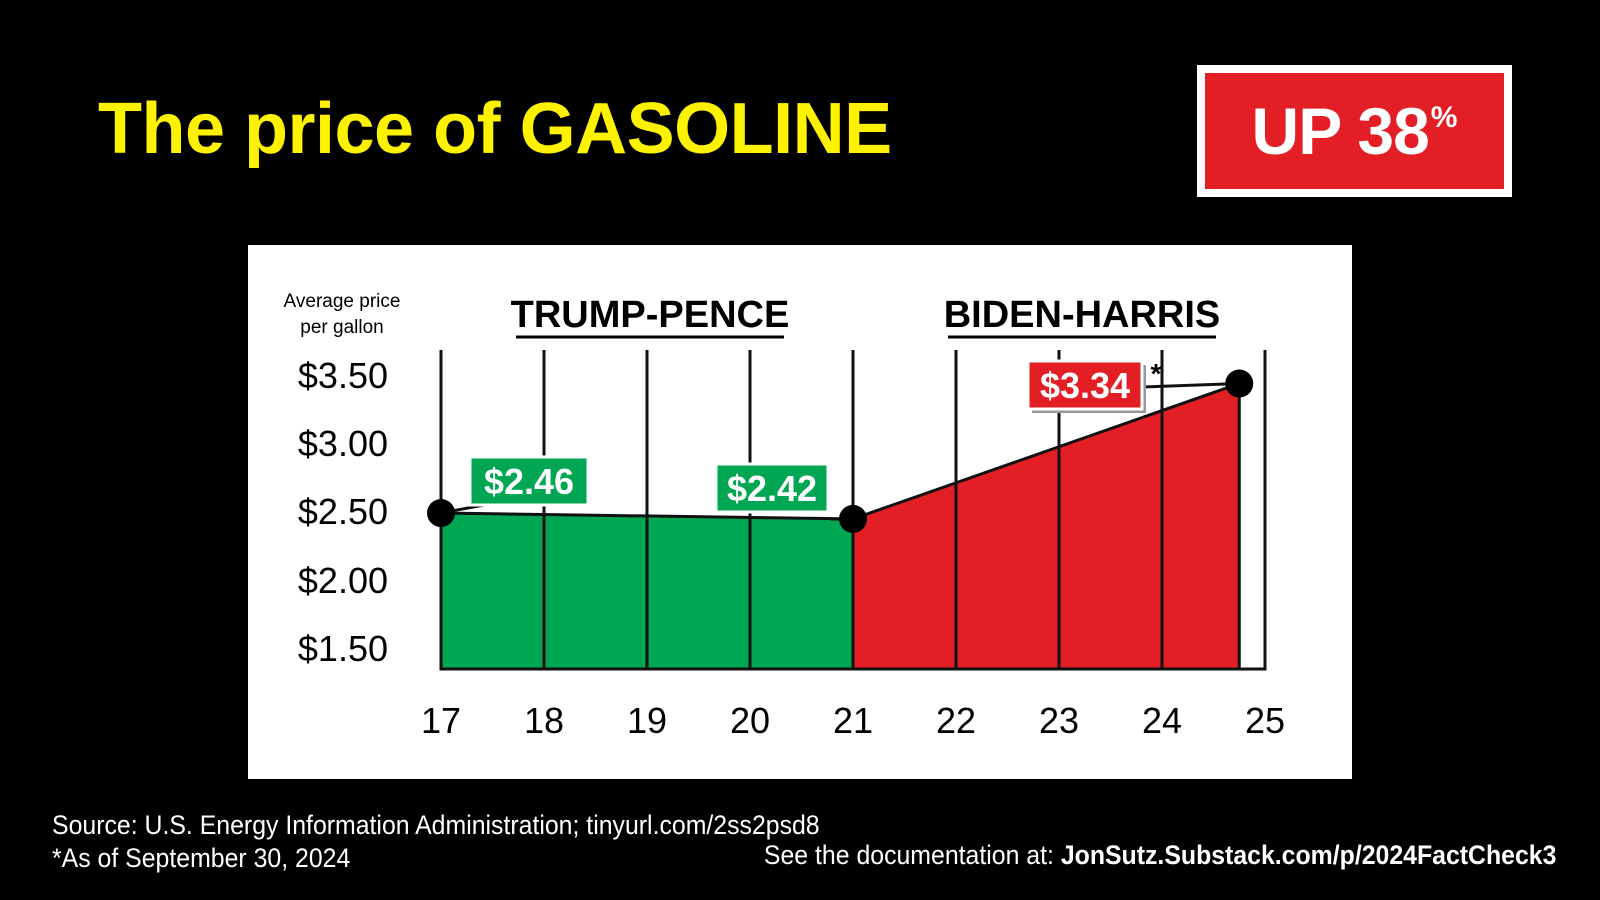  I want to click on y-tick-label: $3.00, so click(343, 443).